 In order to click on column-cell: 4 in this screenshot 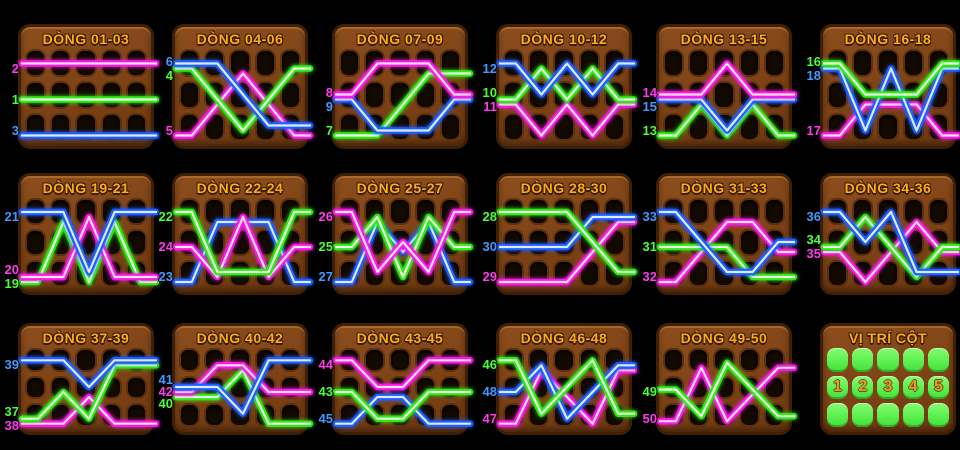, I will do `click(913, 387)`.